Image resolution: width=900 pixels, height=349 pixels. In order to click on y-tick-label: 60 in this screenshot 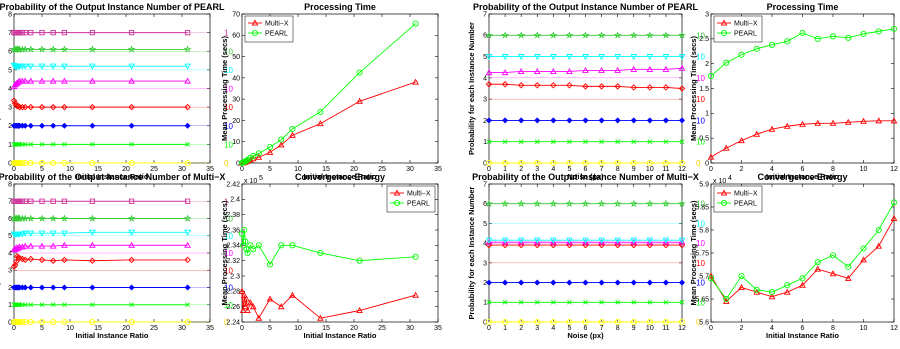, I will do `click(236, 36)`.